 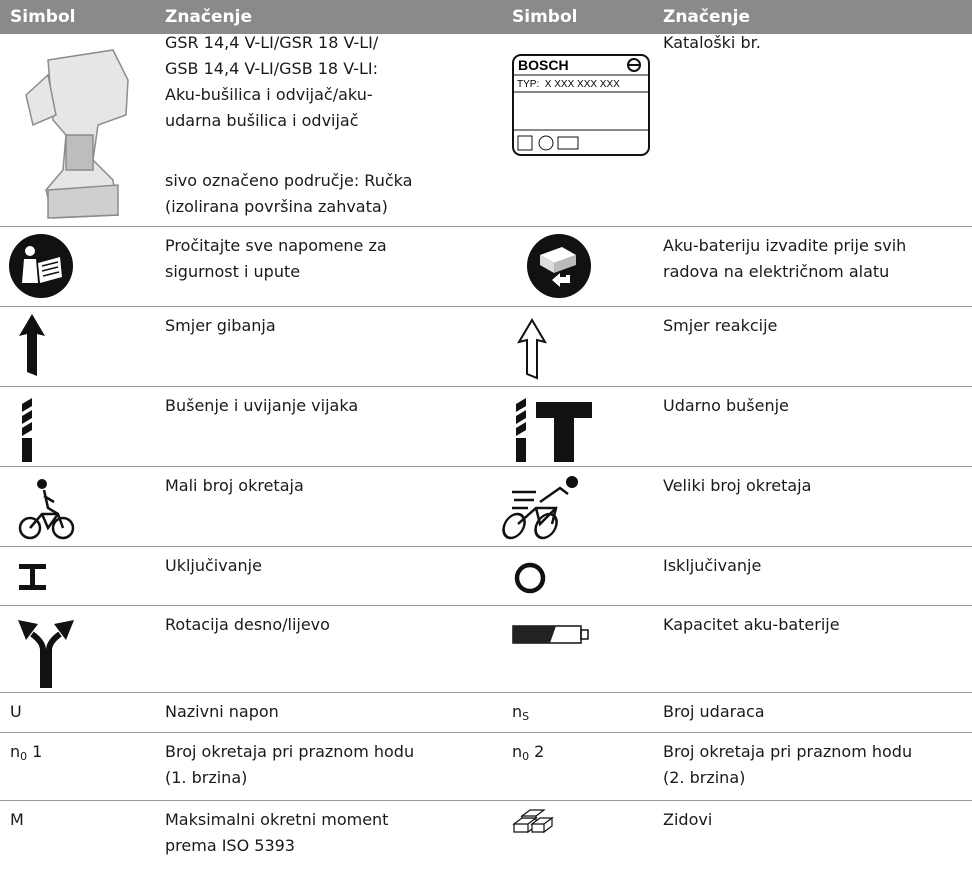 What do you see at coordinates (751, 624) in the screenshot?
I see `meaning-line: Kapacitet aku-baterije` at bounding box center [751, 624].